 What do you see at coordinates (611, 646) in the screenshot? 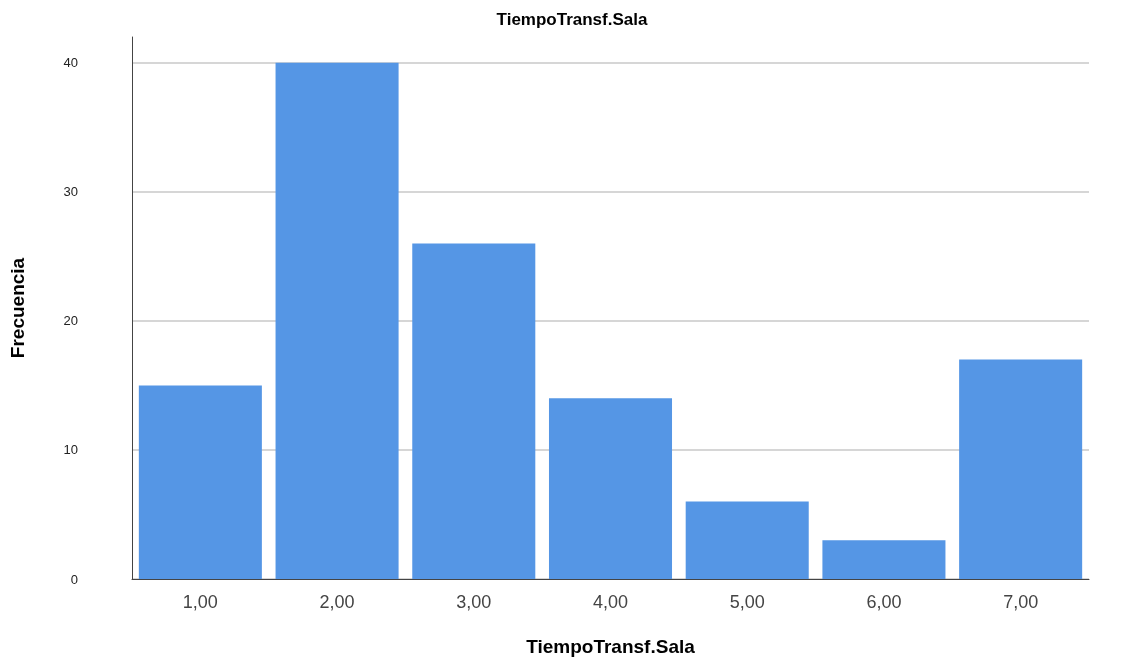
I see `x-axis-title: TiempoTransf.Sala` at bounding box center [611, 646].